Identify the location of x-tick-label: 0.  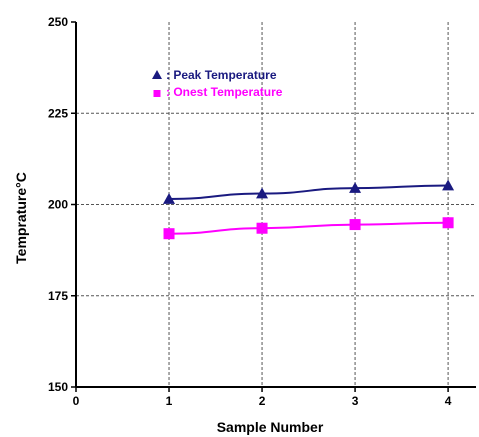
(76, 401).